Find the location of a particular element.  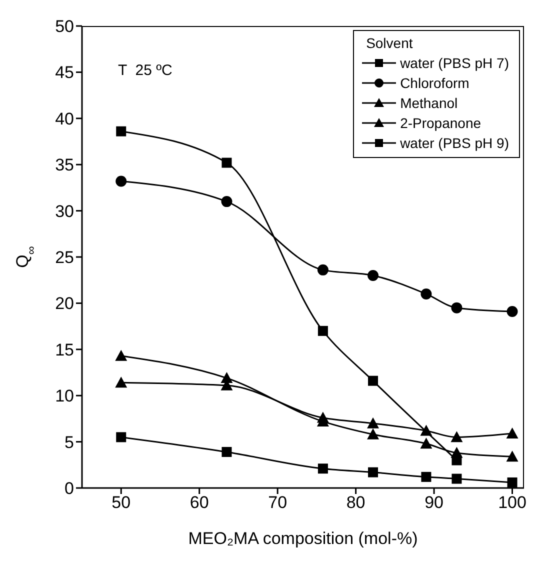

x-tick-label: 100 is located at coordinates (512, 502).